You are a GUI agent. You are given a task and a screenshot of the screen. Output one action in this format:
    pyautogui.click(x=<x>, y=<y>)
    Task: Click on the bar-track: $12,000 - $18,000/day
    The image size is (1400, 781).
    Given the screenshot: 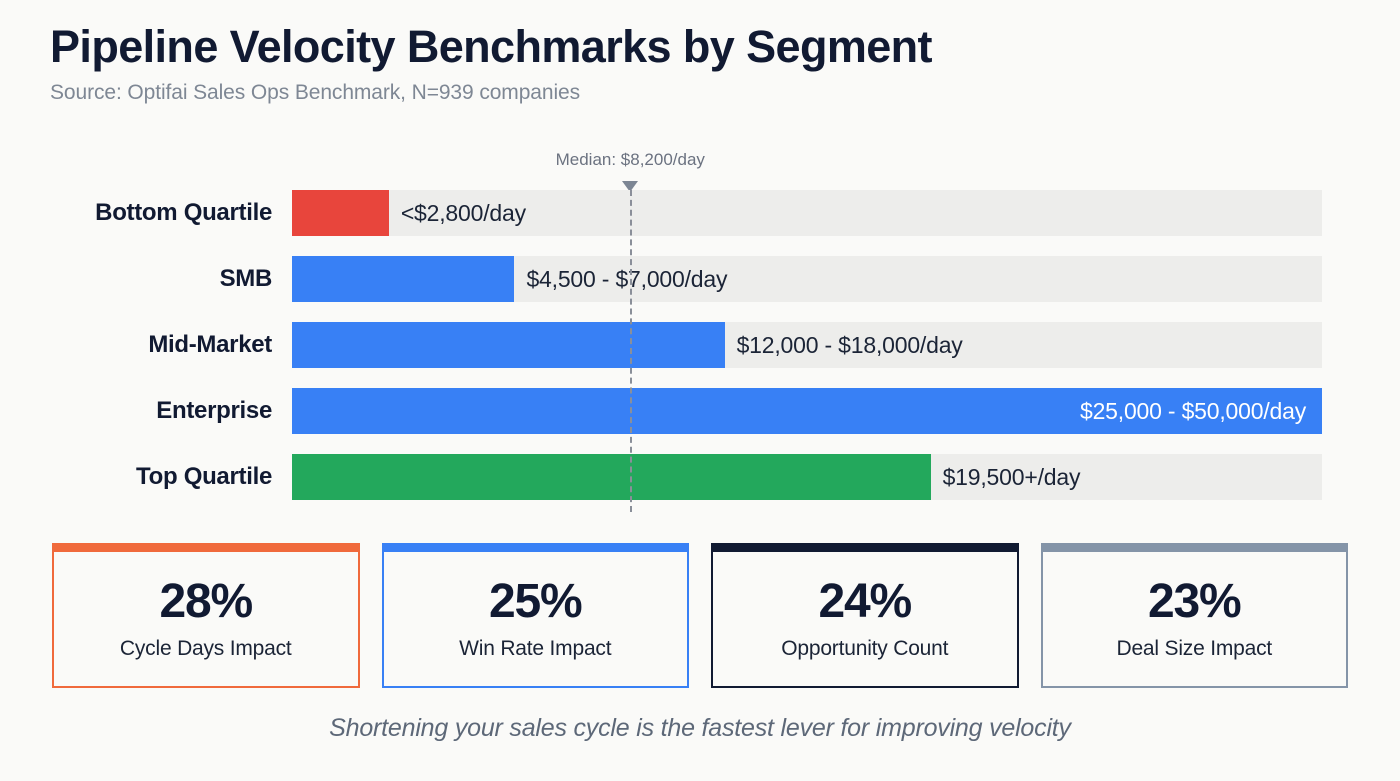 What is the action you would take?
    pyautogui.click(x=807, y=345)
    